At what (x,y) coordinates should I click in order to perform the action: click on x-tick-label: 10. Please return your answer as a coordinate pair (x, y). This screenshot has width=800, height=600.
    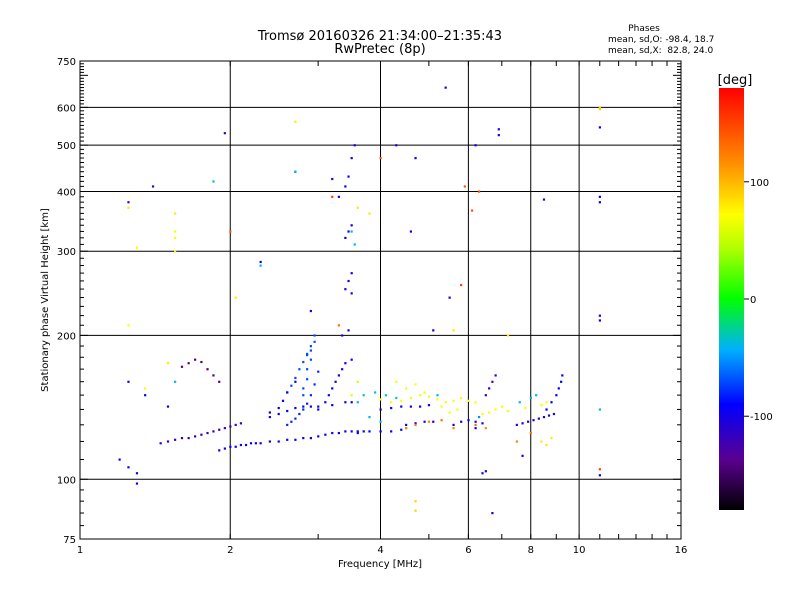
    Looking at the image, I should click on (579, 550).